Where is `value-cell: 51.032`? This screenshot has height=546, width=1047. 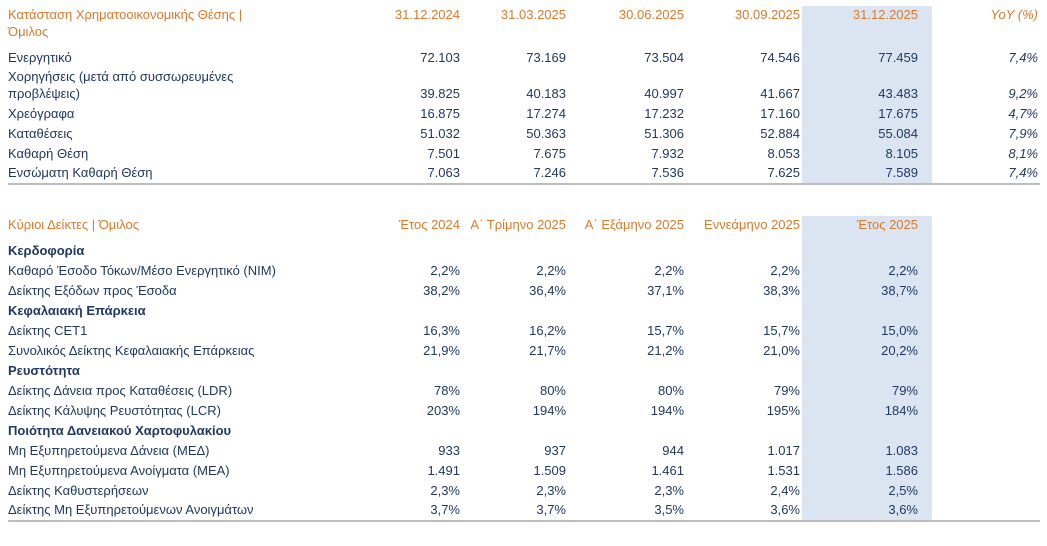 value-cell: 51.032 is located at coordinates (440, 133).